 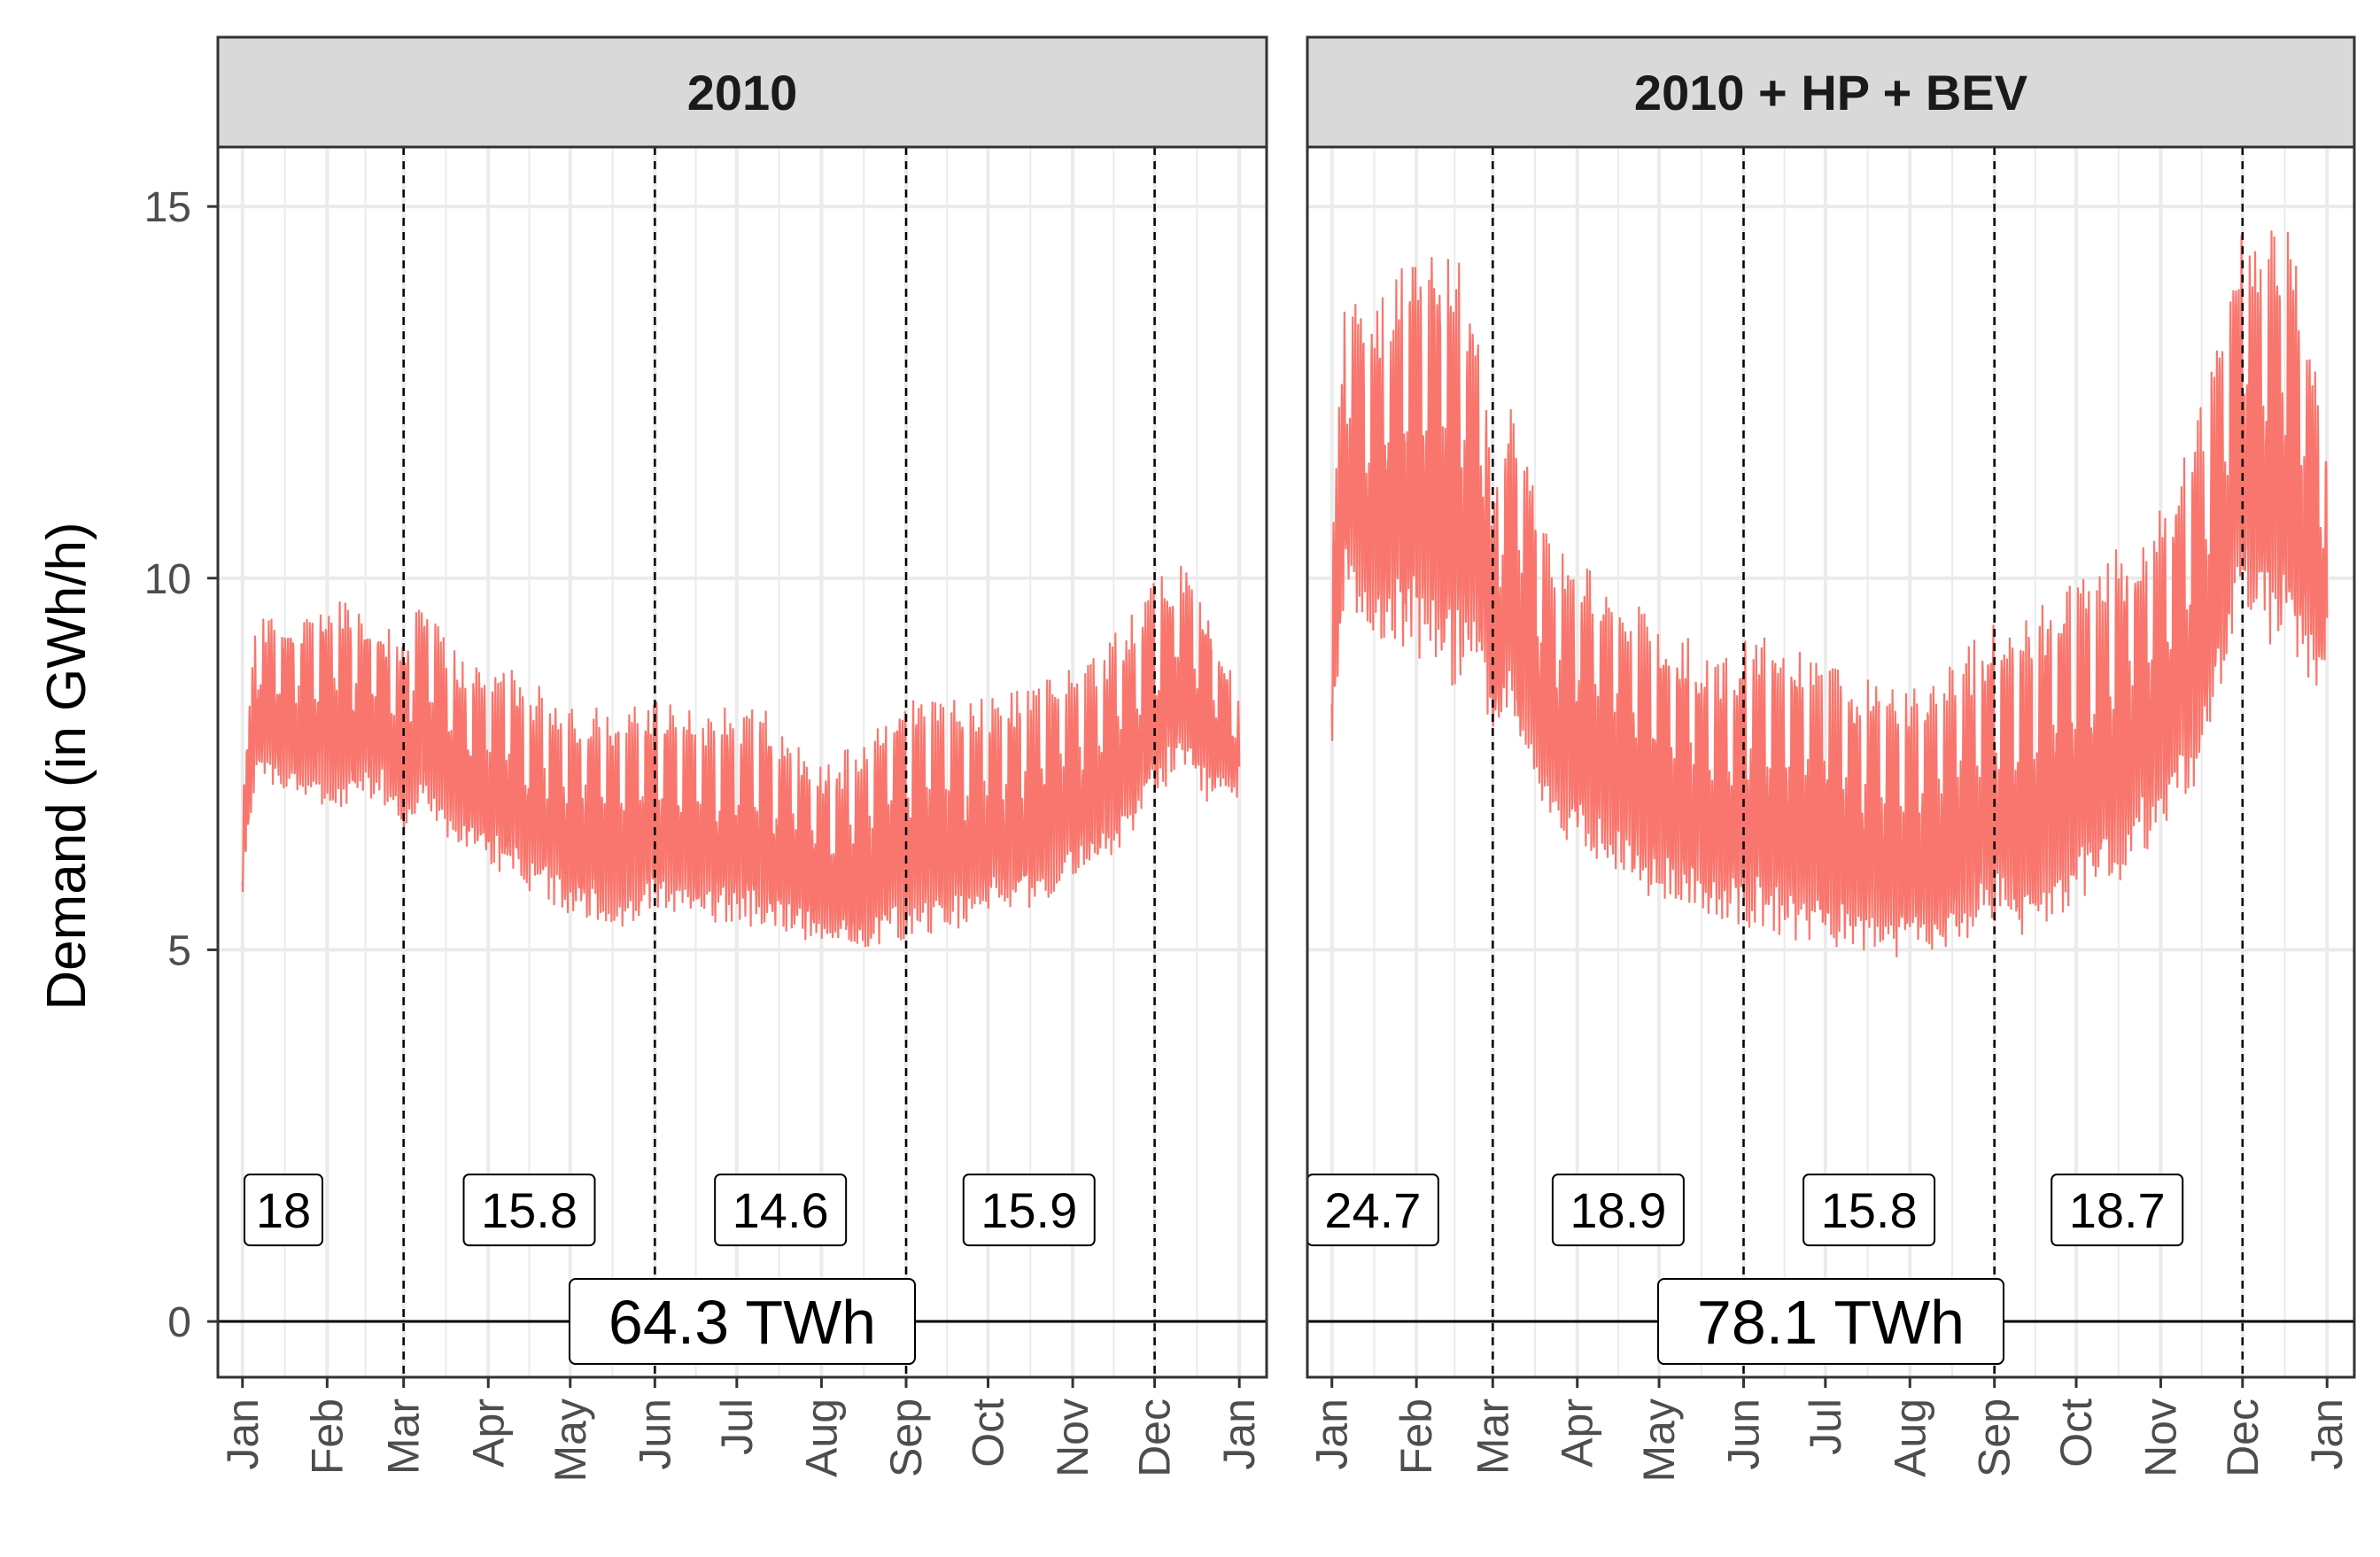 I want to click on strip-background, so click(x=1831, y=92).